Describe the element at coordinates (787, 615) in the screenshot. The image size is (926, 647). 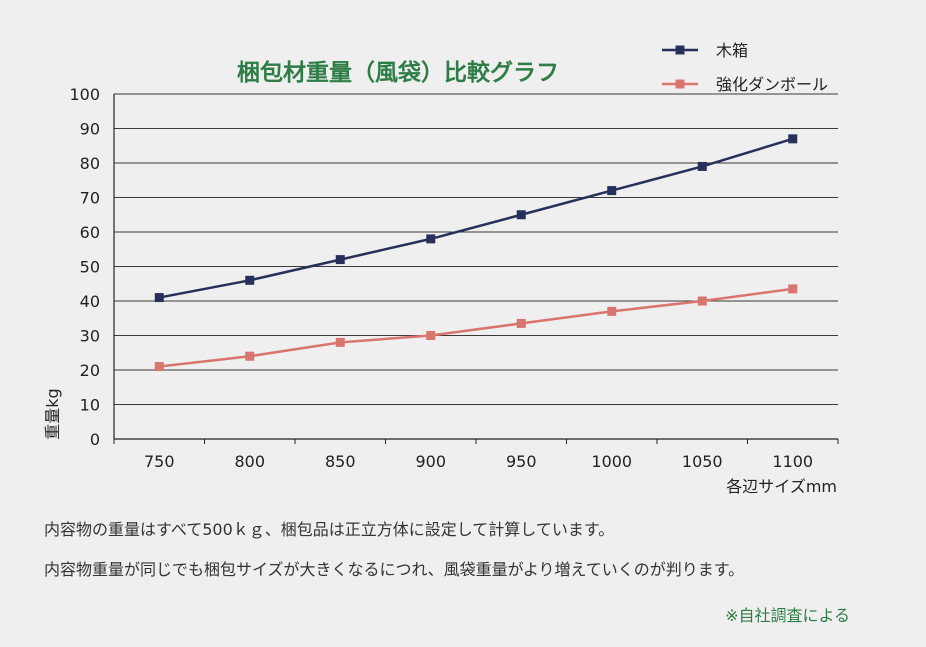
I see `source-note: ※自社調査による` at that location.